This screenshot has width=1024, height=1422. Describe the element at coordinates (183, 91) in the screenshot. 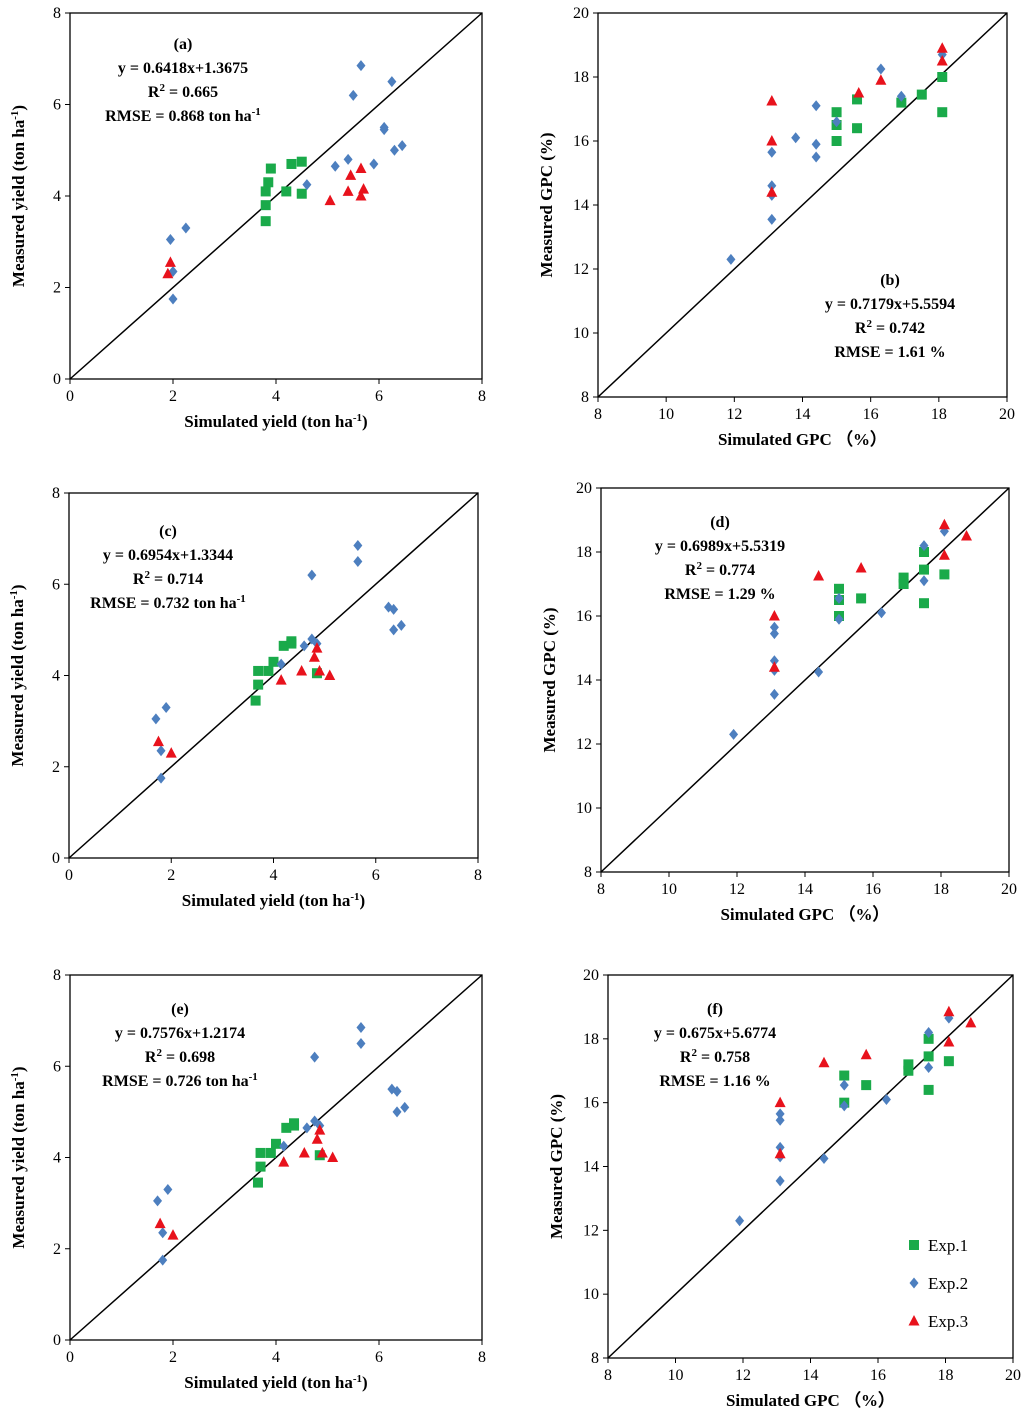

I see `r-squared: R2 = 0.665` at that location.